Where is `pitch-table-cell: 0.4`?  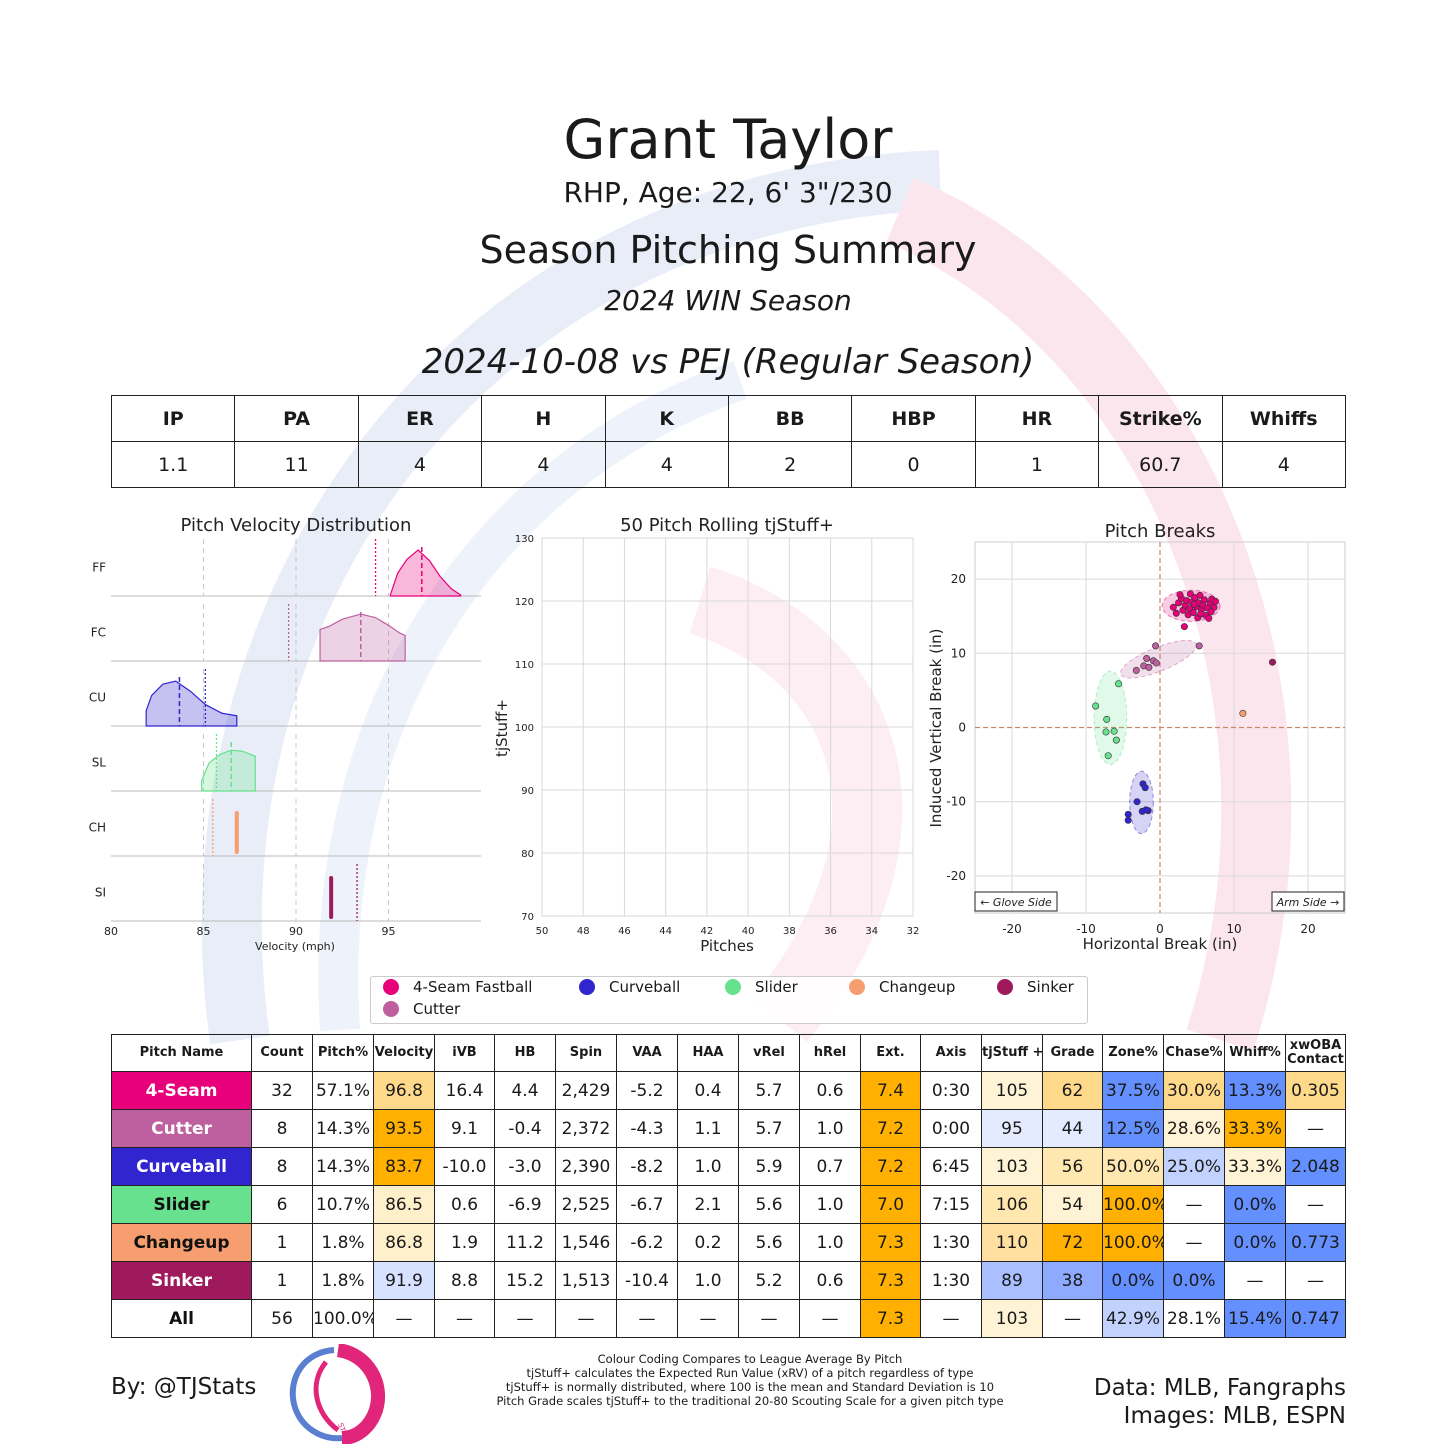
pitch-table-cell: 0.4 is located at coordinates (708, 1090).